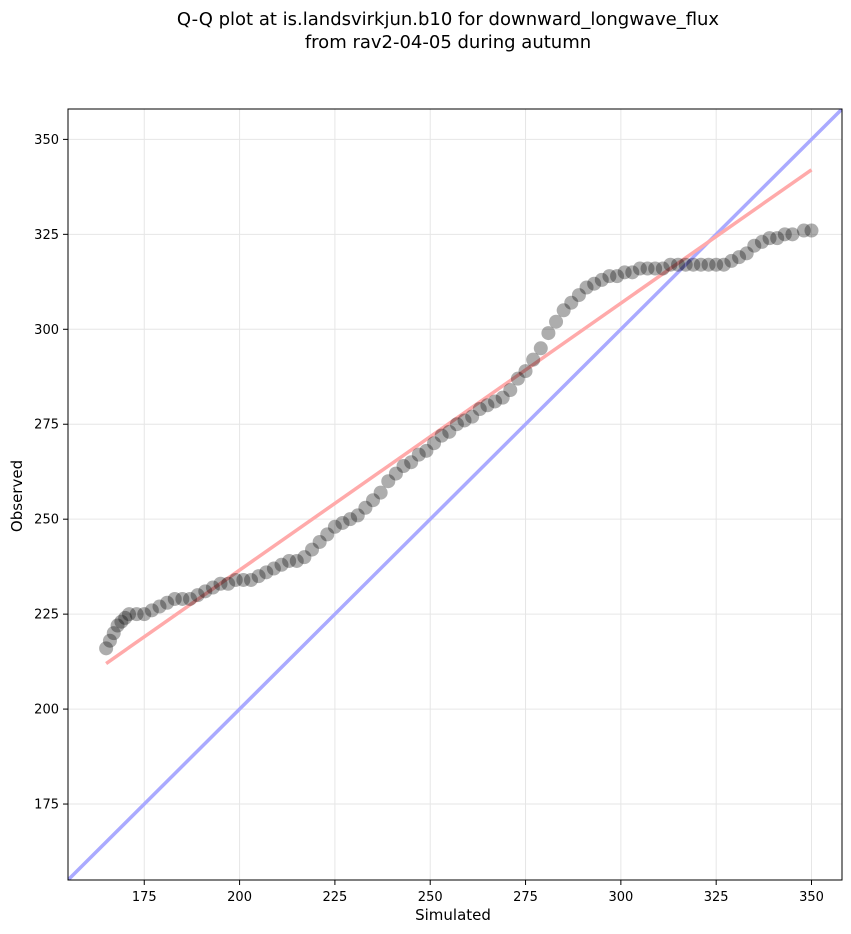  What do you see at coordinates (430, 897) in the screenshot?
I see `x-tick-label: 250` at bounding box center [430, 897].